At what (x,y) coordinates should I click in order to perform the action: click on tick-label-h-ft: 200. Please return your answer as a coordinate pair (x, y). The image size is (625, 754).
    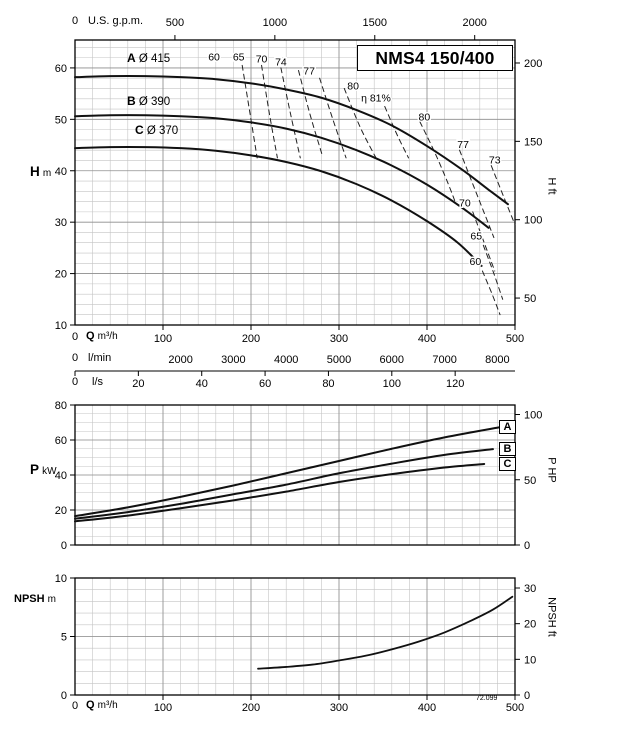
    Looking at the image, I should click on (533, 64).